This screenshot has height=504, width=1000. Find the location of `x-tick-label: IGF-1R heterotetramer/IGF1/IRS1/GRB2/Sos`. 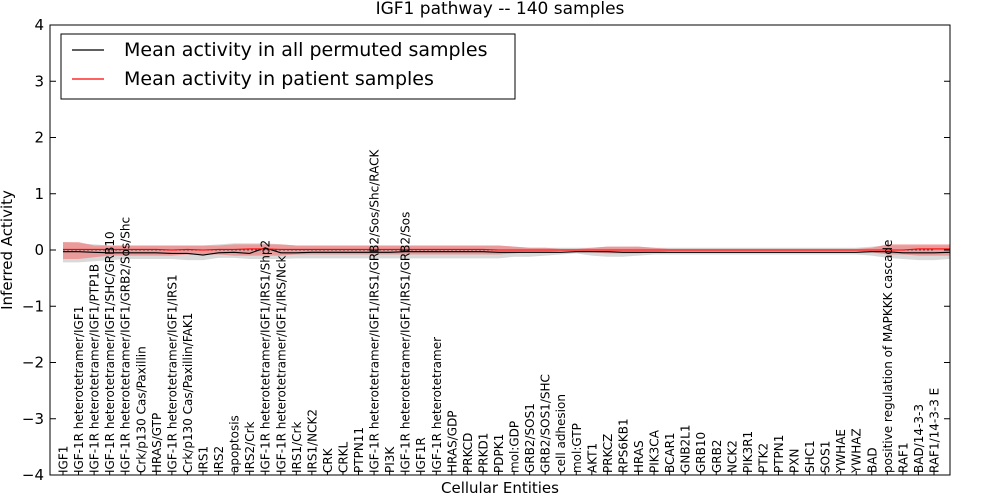

x-tick-label: IGF-1R heterotetramer/IGF1/IRS1/GRB2/Sos is located at coordinates (406, 342).